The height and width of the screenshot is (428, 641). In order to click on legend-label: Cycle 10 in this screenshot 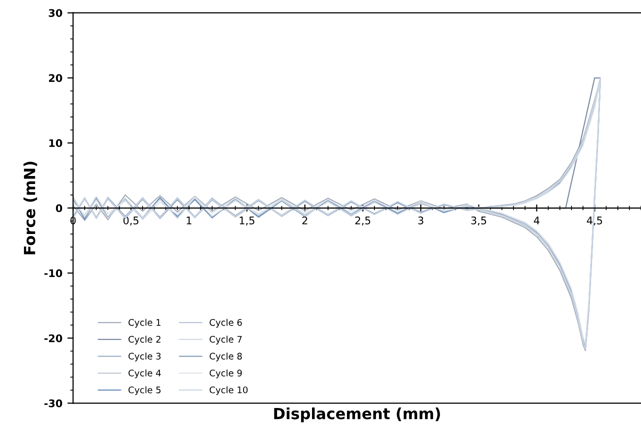, I will do `click(229, 391)`.